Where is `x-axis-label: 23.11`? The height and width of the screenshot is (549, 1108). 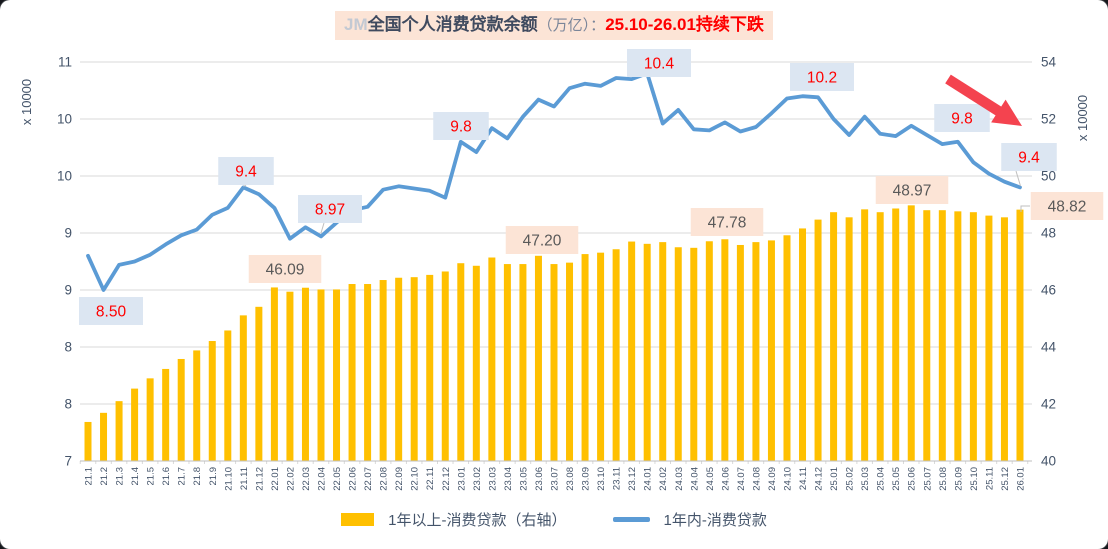 x-axis-label: 23.11 is located at coordinates (617, 478).